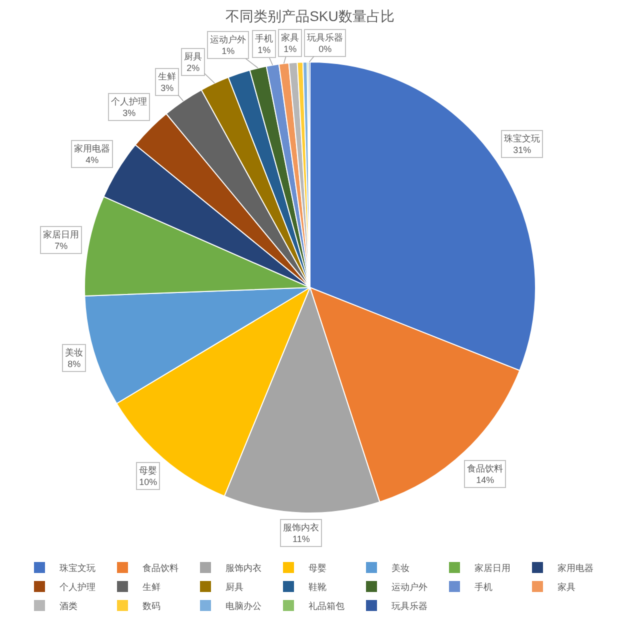 This screenshot has height=621, width=620. I want to click on data-label: 0%, so click(325, 49).